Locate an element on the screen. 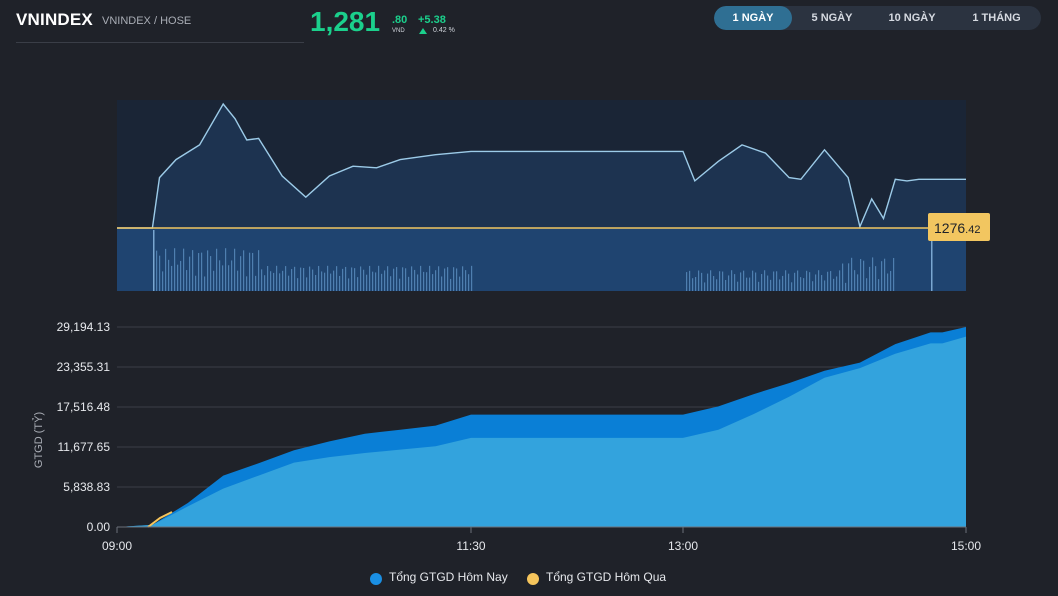 Image resolution: width=1058 pixels, height=596 pixels. volume-bar-close is located at coordinates (932, 263).